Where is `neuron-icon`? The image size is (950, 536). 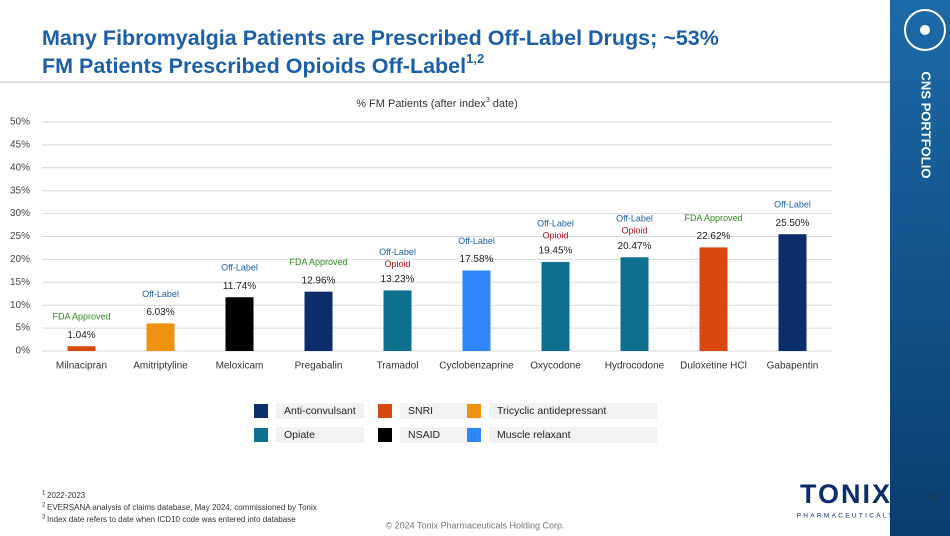
neuron-icon is located at coordinates (925, 30).